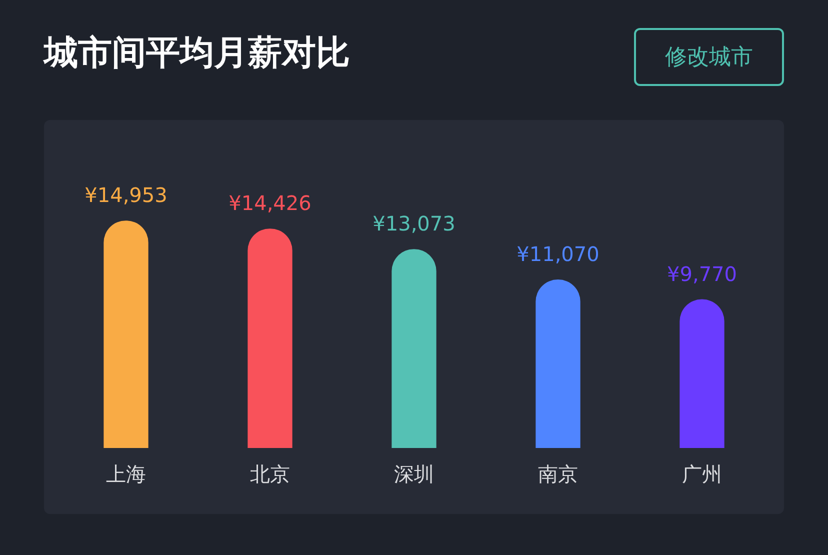 The width and height of the screenshot is (828, 555). What do you see at coordinates (270, 474) in the screenshot?
I see `x-tick-label: 北京` at bounding box center [270, 474].